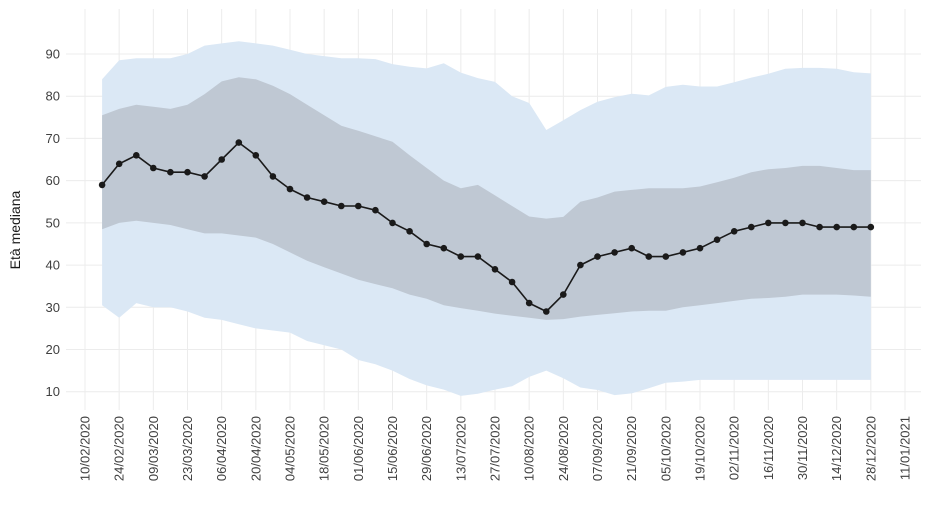  What do you see at coordinates (53, 96) in the screenshot?
I see `y-tick-label: 80` at bounding box center [53, 96].